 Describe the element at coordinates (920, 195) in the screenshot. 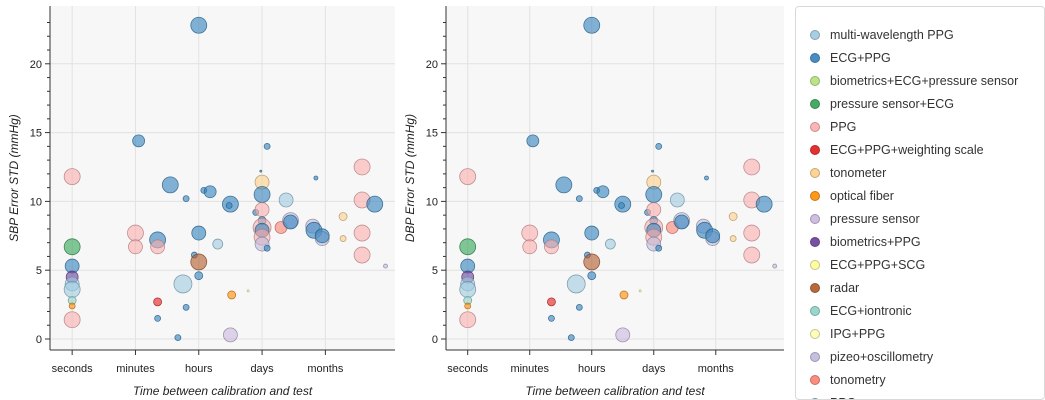

I see `legend-item: optical fiber` at that location.